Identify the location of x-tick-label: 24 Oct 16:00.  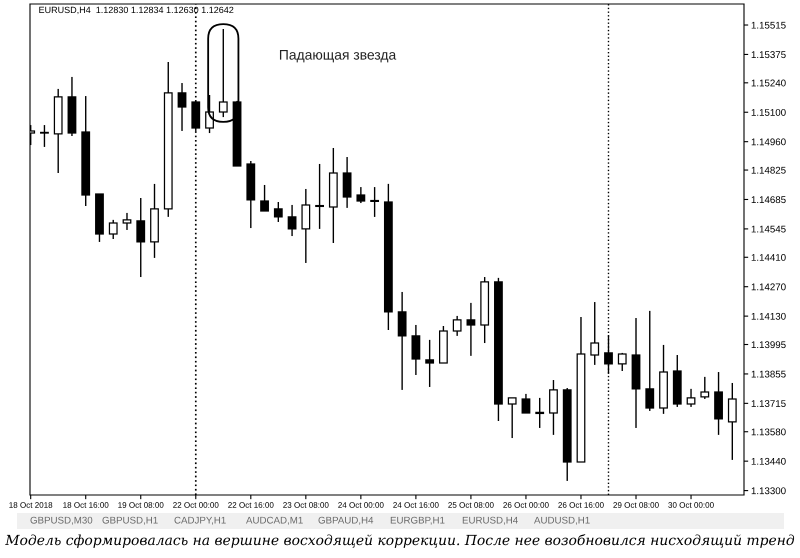
(416, 505).